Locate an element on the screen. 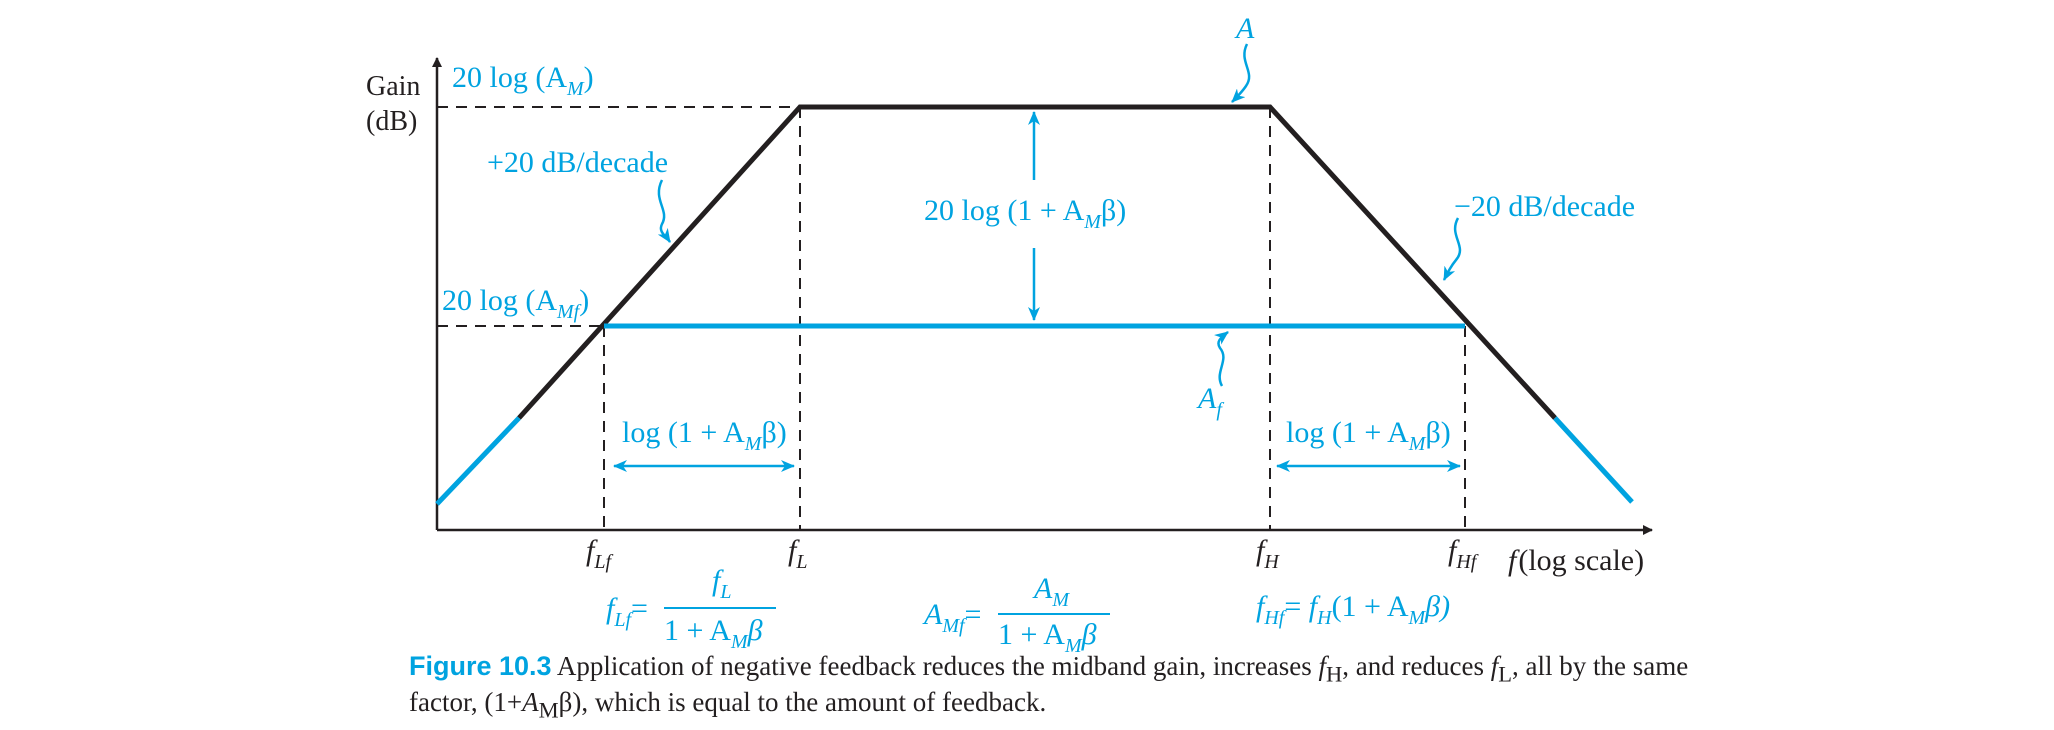 Image resolution: width=2054 pixels, height=730 pixels. equation-flf-numerator: fL is located at coordinates (721, 583).